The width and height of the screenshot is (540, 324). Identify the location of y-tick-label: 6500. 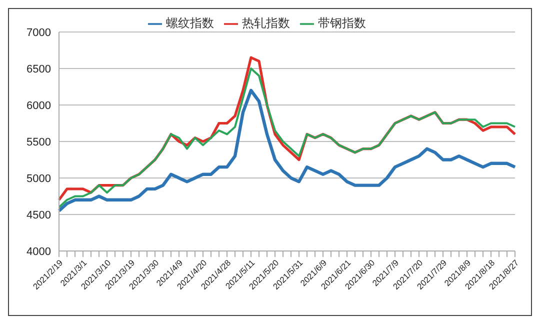
(38, 69).